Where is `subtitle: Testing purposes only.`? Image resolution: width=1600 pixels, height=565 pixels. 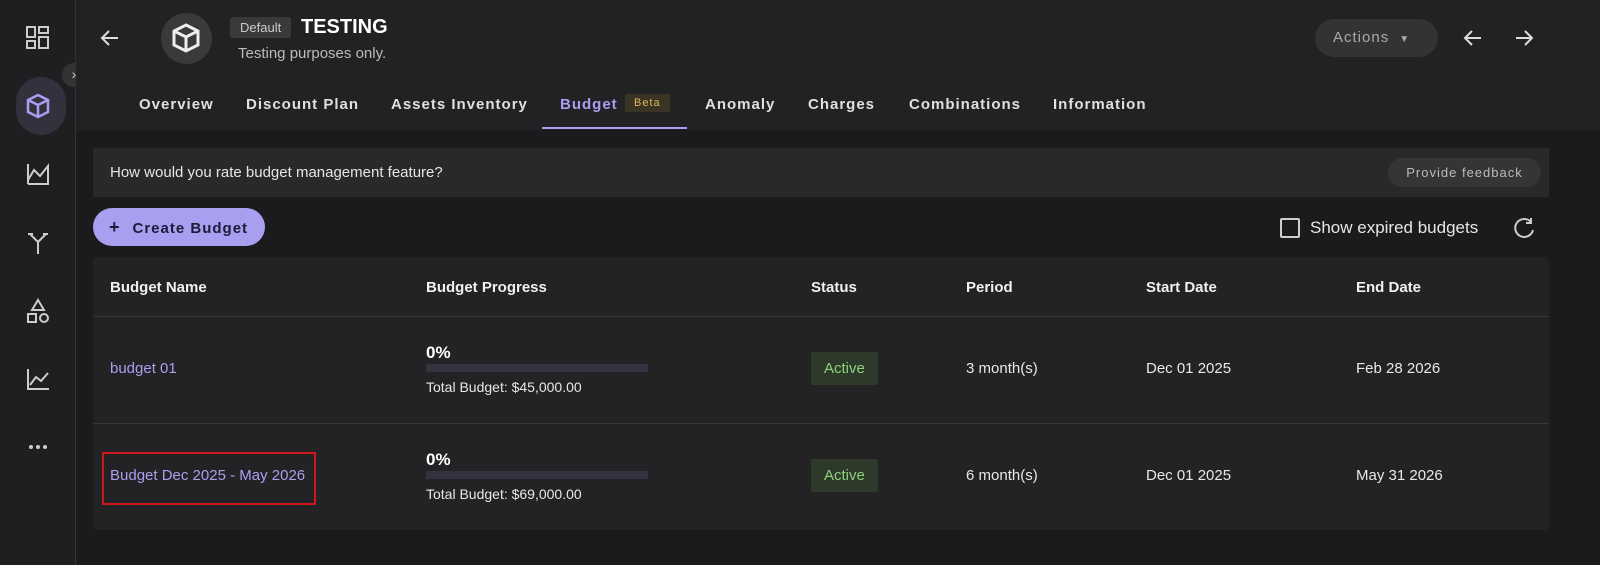 subtitle: Testing purposes only. is located at coordinates (312, 53).